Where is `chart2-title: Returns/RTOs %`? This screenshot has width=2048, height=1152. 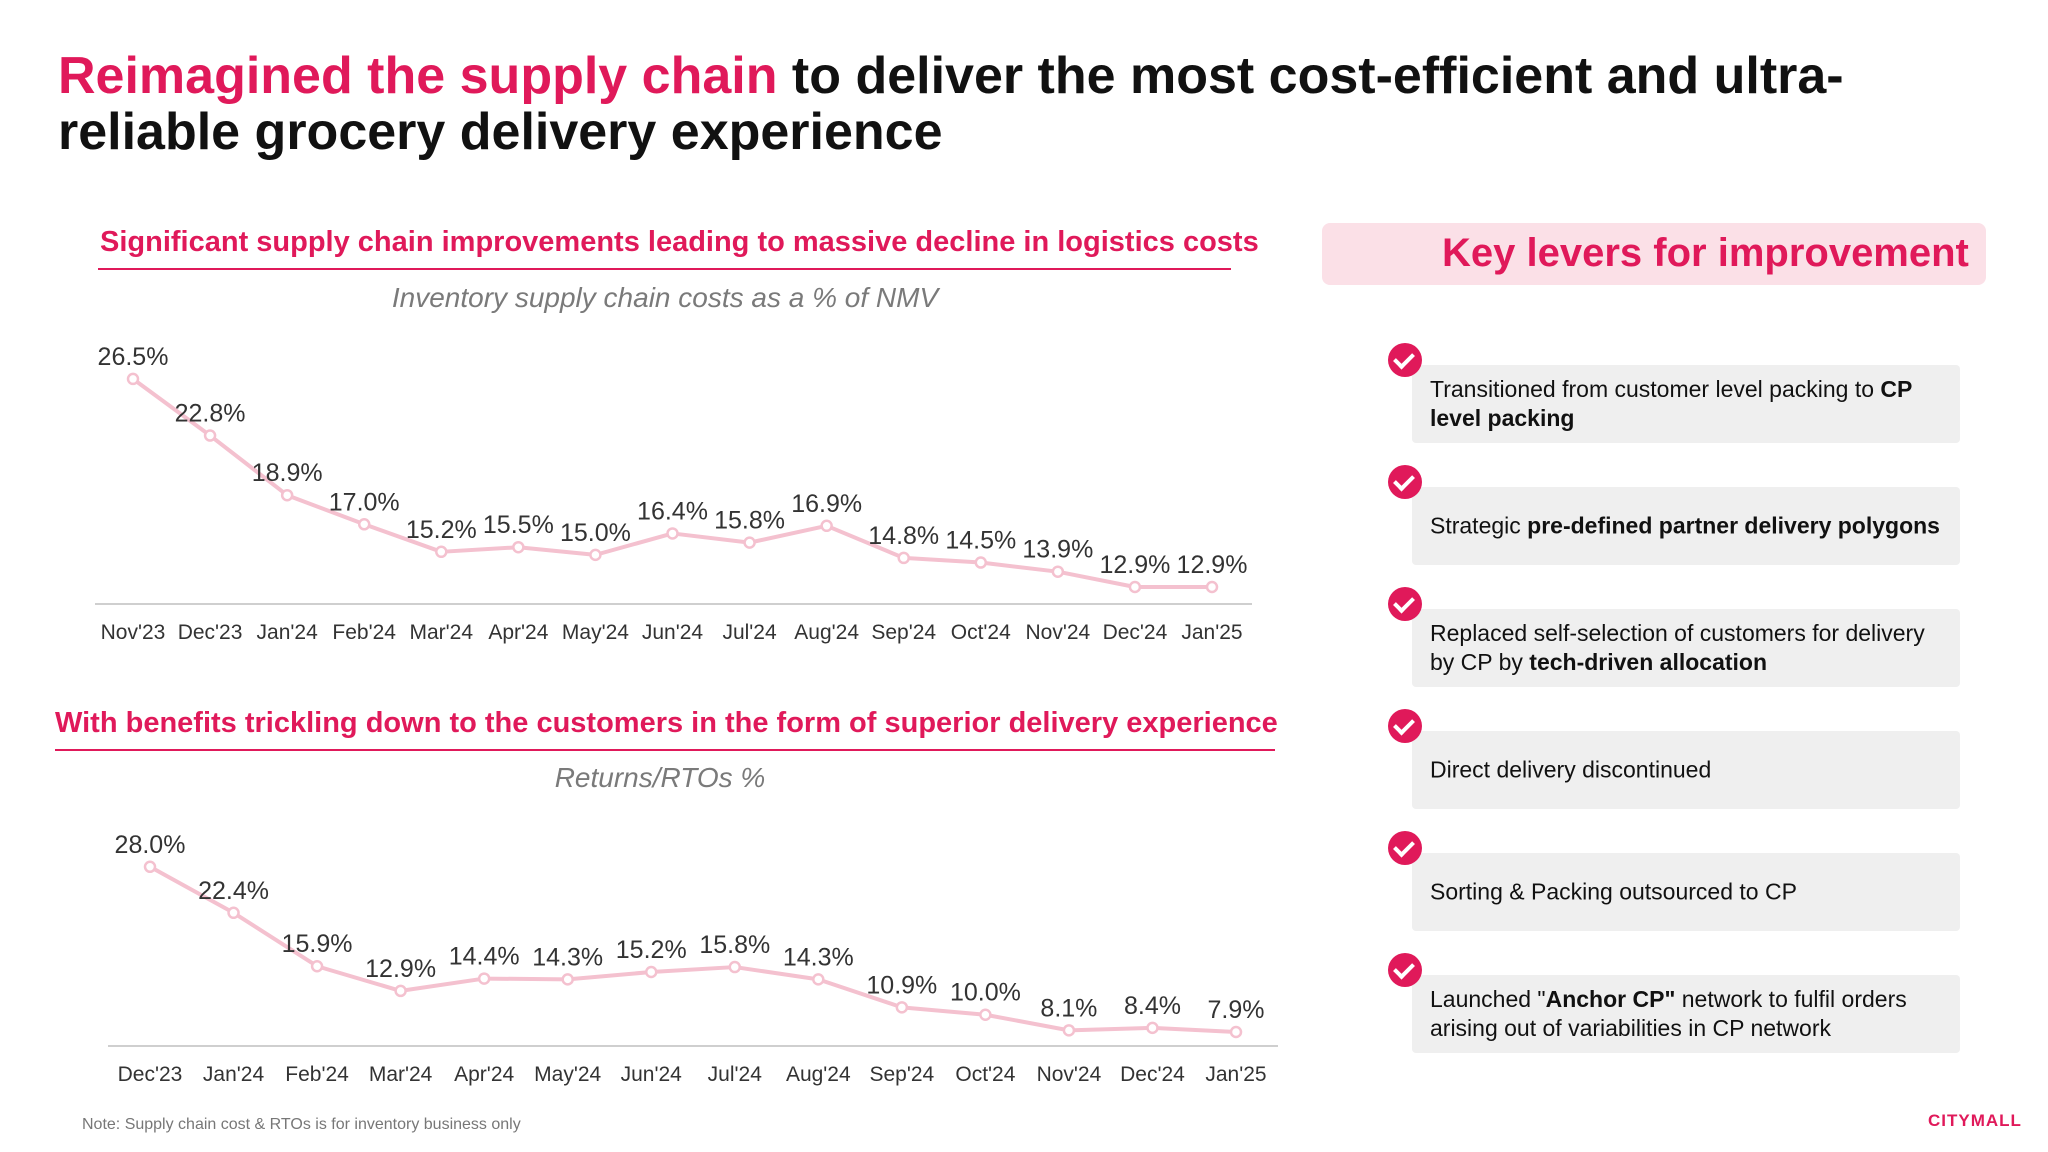
chart2-title: Returns/RTOs % is located at coordinates (660, 777).